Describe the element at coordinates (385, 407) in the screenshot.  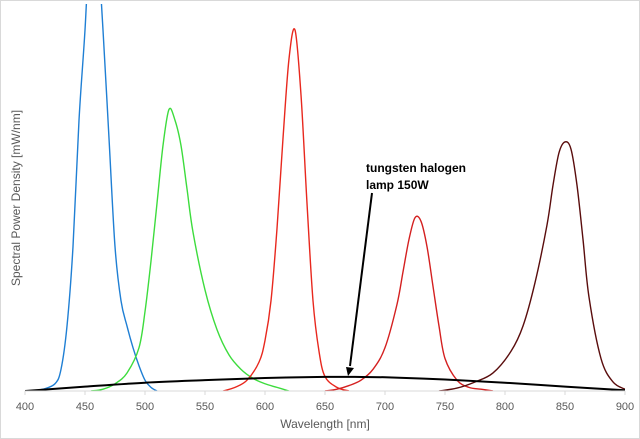
I see `x-tick-label: 700` at that location.